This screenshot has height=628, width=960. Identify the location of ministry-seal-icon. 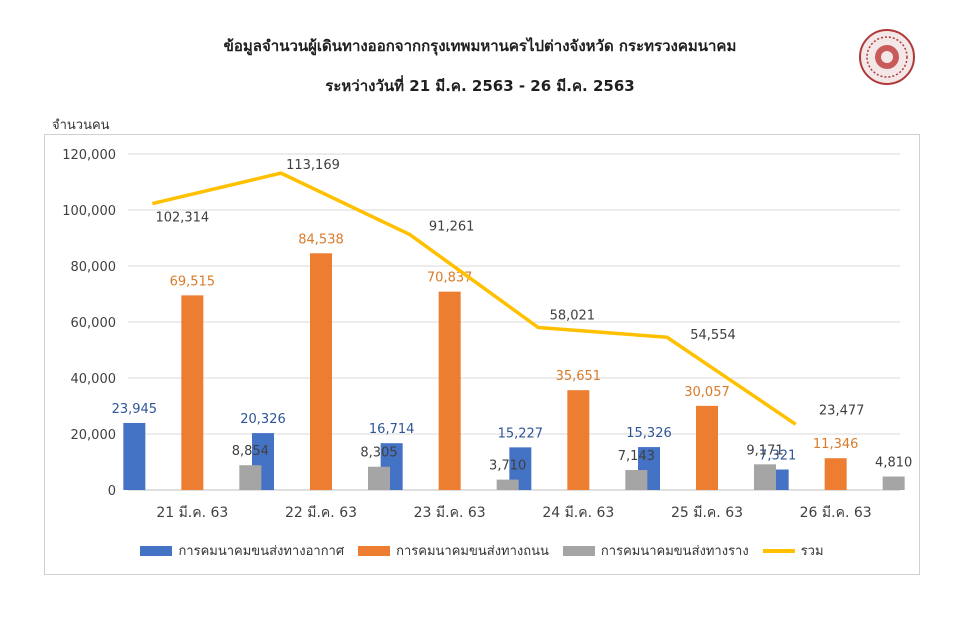
(887, 57).